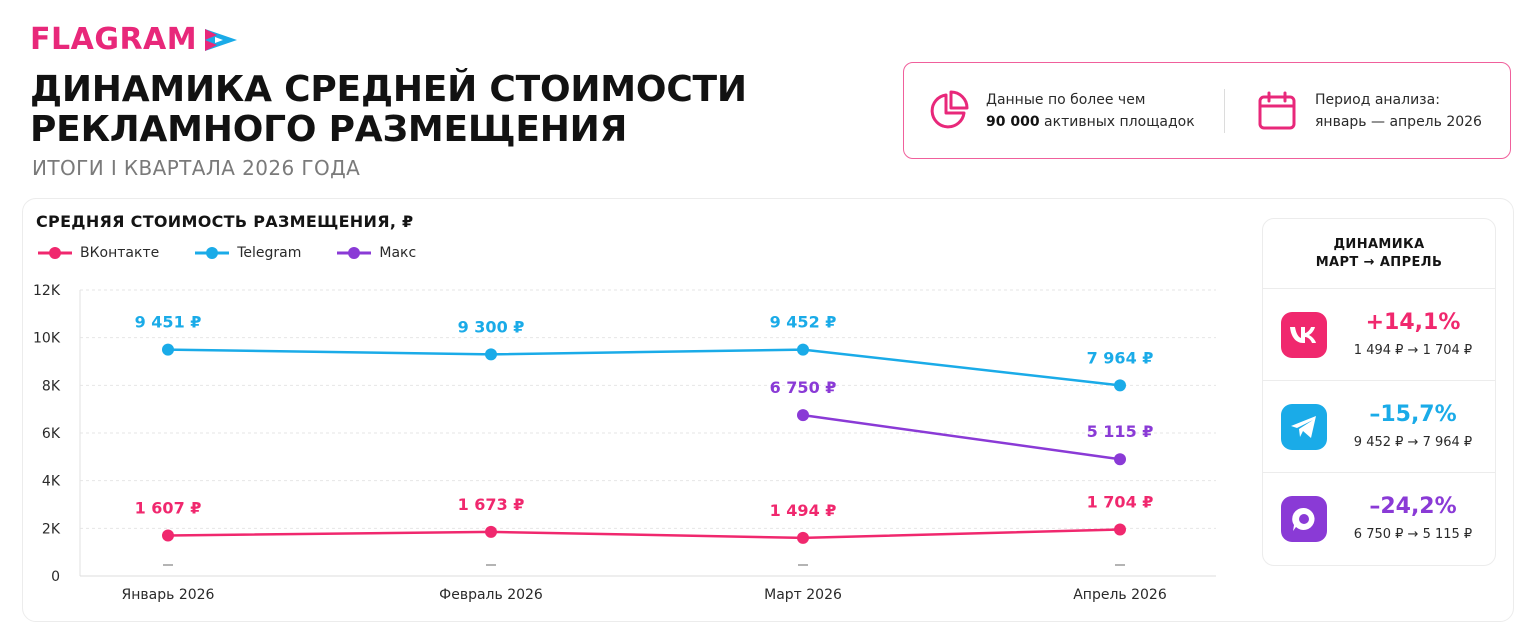 This screenshot has height=632, width=1536. I want to click on calendar-icon, so click(1277, 110).